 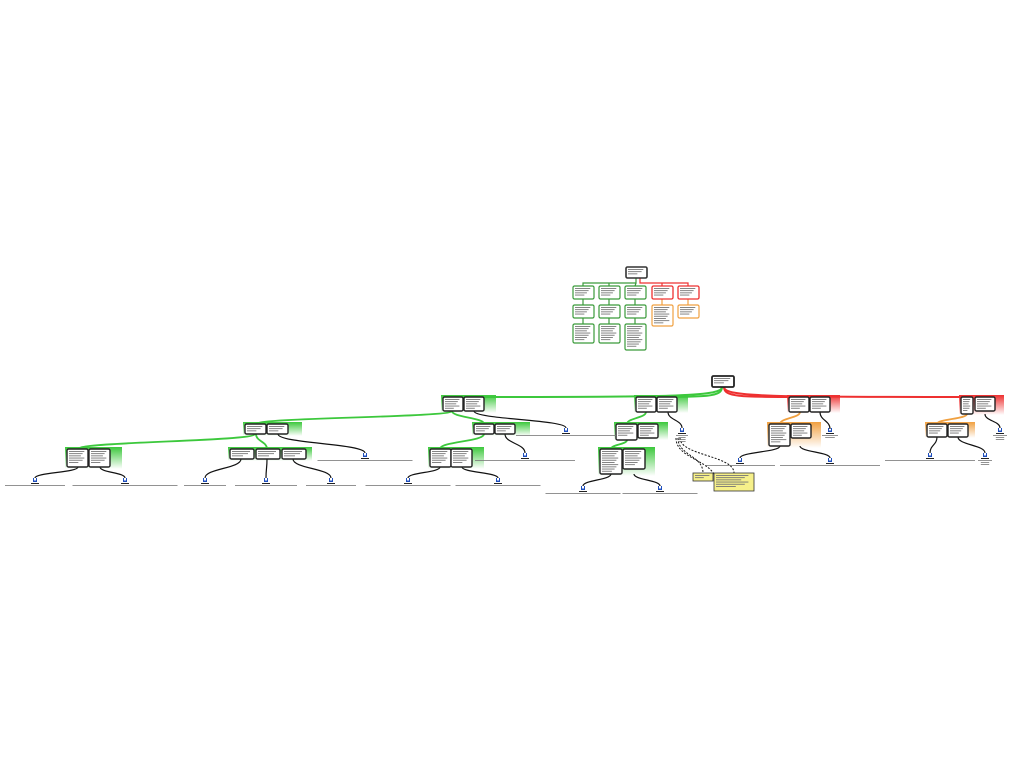 I want to click on minimap-main-claim, so click(x=636, y=272).